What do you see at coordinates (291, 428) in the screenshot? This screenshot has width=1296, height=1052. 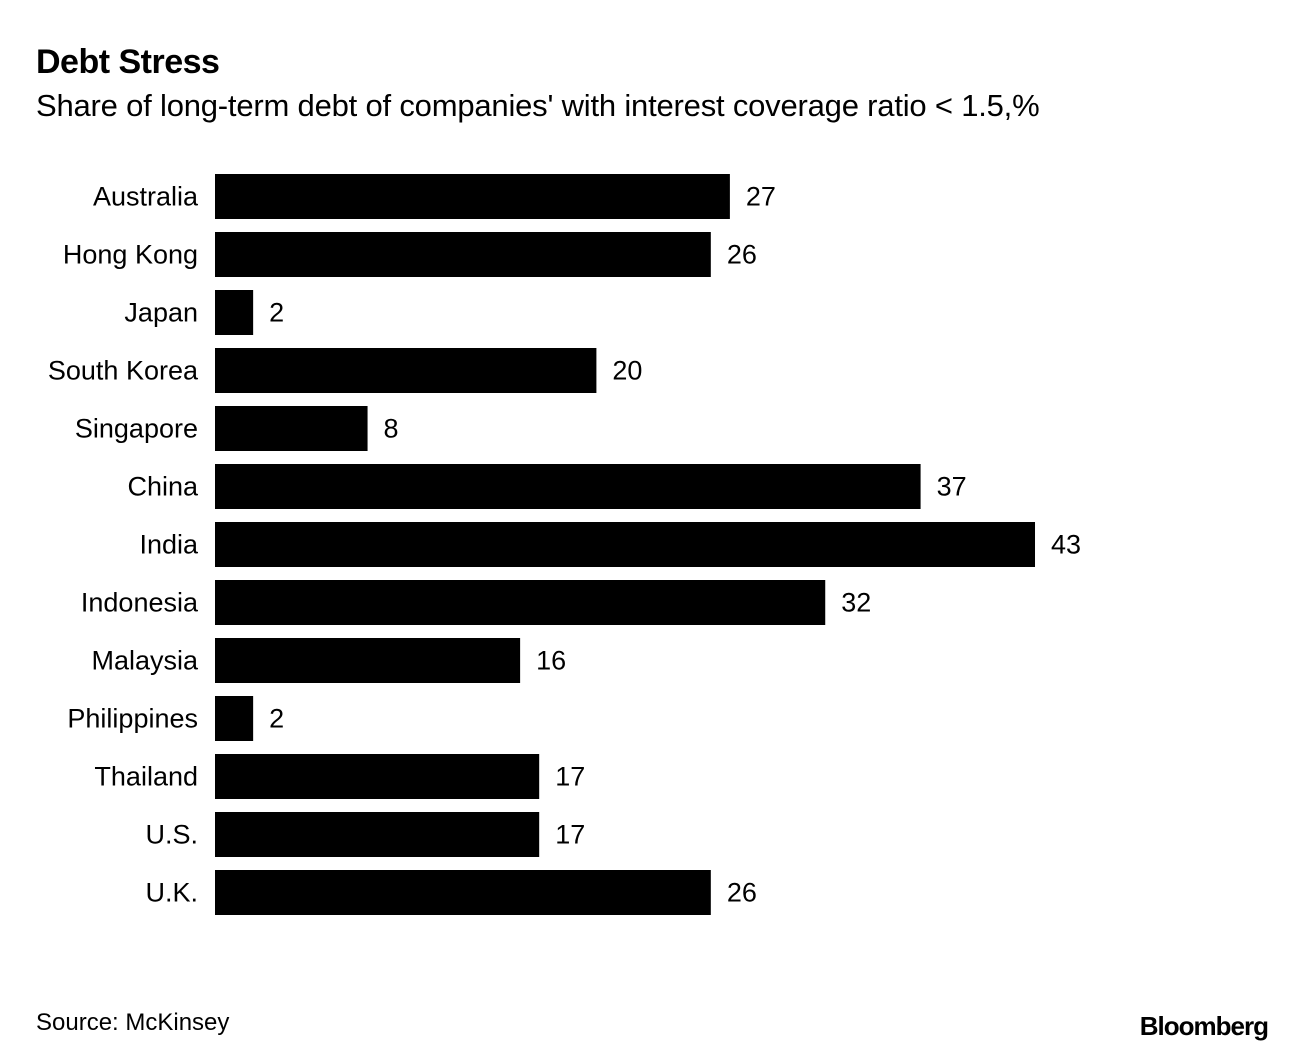 I see `bar-singapore` at bounding box center [291, 428].